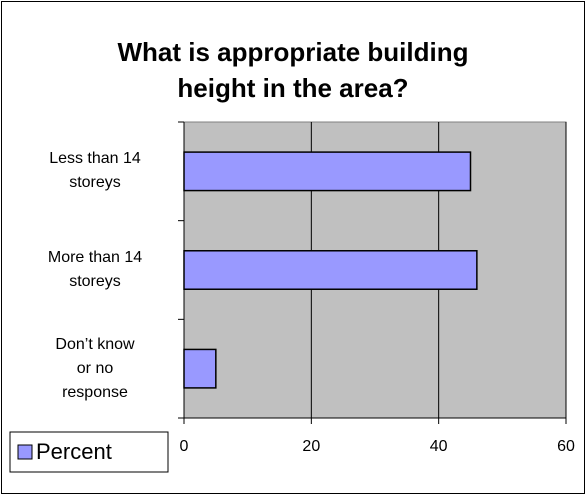  Describe the element at coordinates (184, 446) in the screenshot. I see `x-tick-label: 0` at that location.